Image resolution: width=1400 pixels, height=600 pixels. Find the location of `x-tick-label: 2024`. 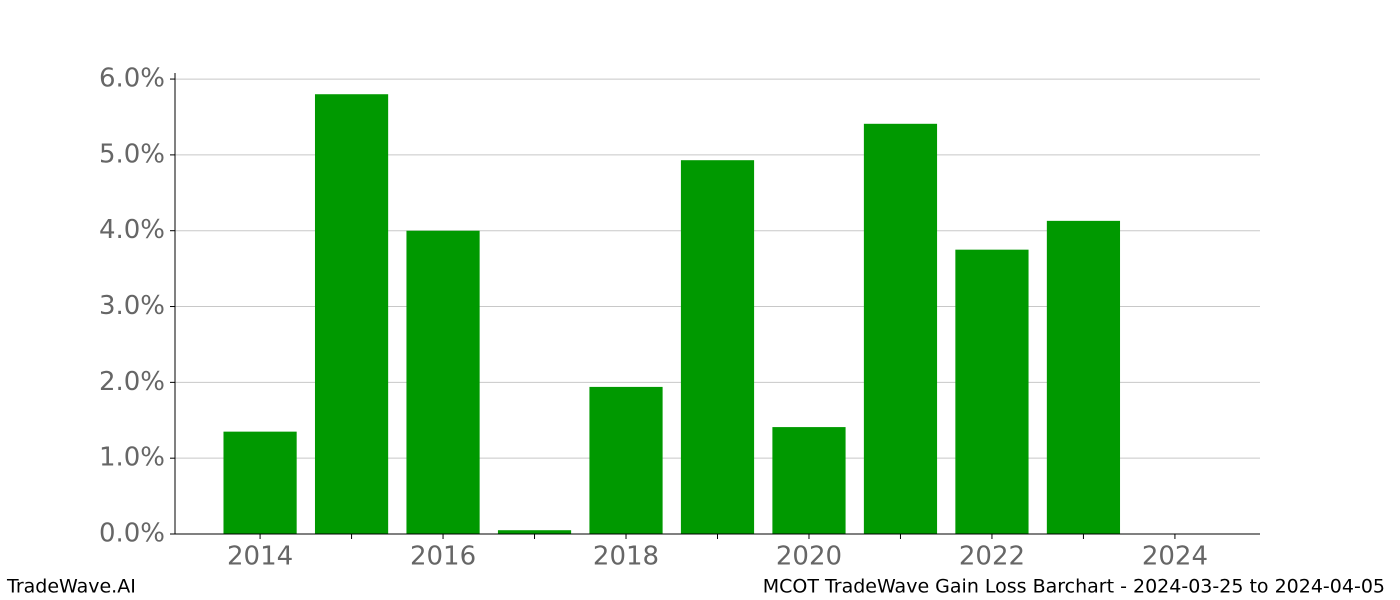

x-tick-label: 2024 is located at coordinates (1175, 557).